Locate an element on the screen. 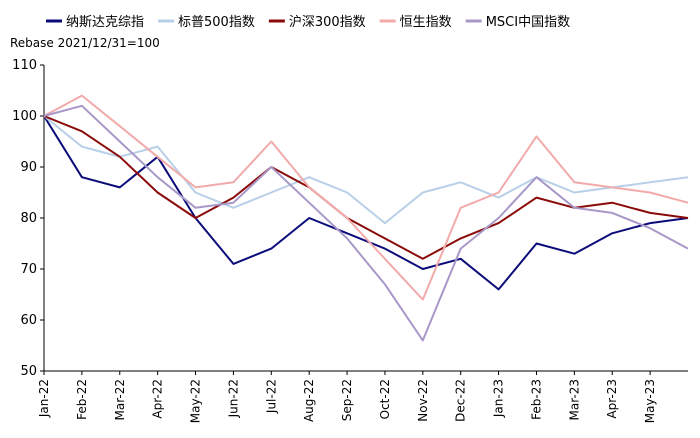  y-tick-label: 110 is located at coordinates (24, 65).